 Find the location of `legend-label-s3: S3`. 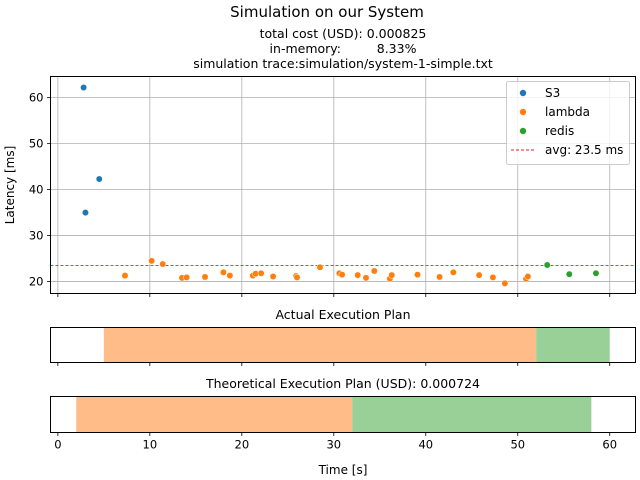

legend-label-s3: S3 is located at coordinates (552, 93).